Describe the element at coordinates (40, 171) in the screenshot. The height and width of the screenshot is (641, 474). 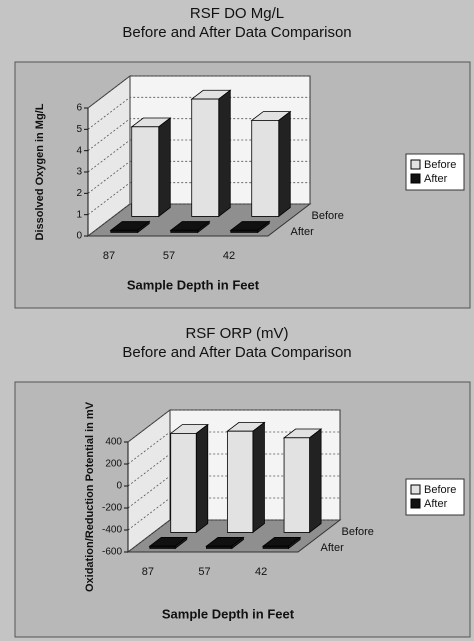
I see `y-axis-label: Dissolved Oxygen in Mg/L` at that location.